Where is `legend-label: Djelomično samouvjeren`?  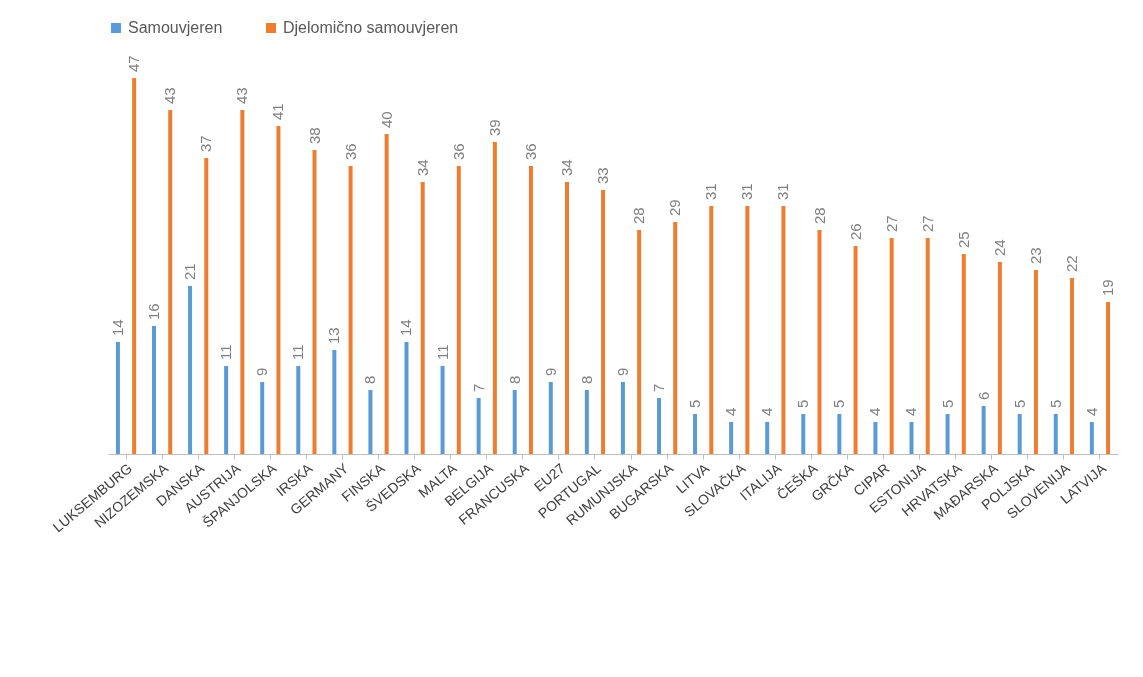 legend-label: Djelomično samouvjeren is located at coordinates (371, 27).